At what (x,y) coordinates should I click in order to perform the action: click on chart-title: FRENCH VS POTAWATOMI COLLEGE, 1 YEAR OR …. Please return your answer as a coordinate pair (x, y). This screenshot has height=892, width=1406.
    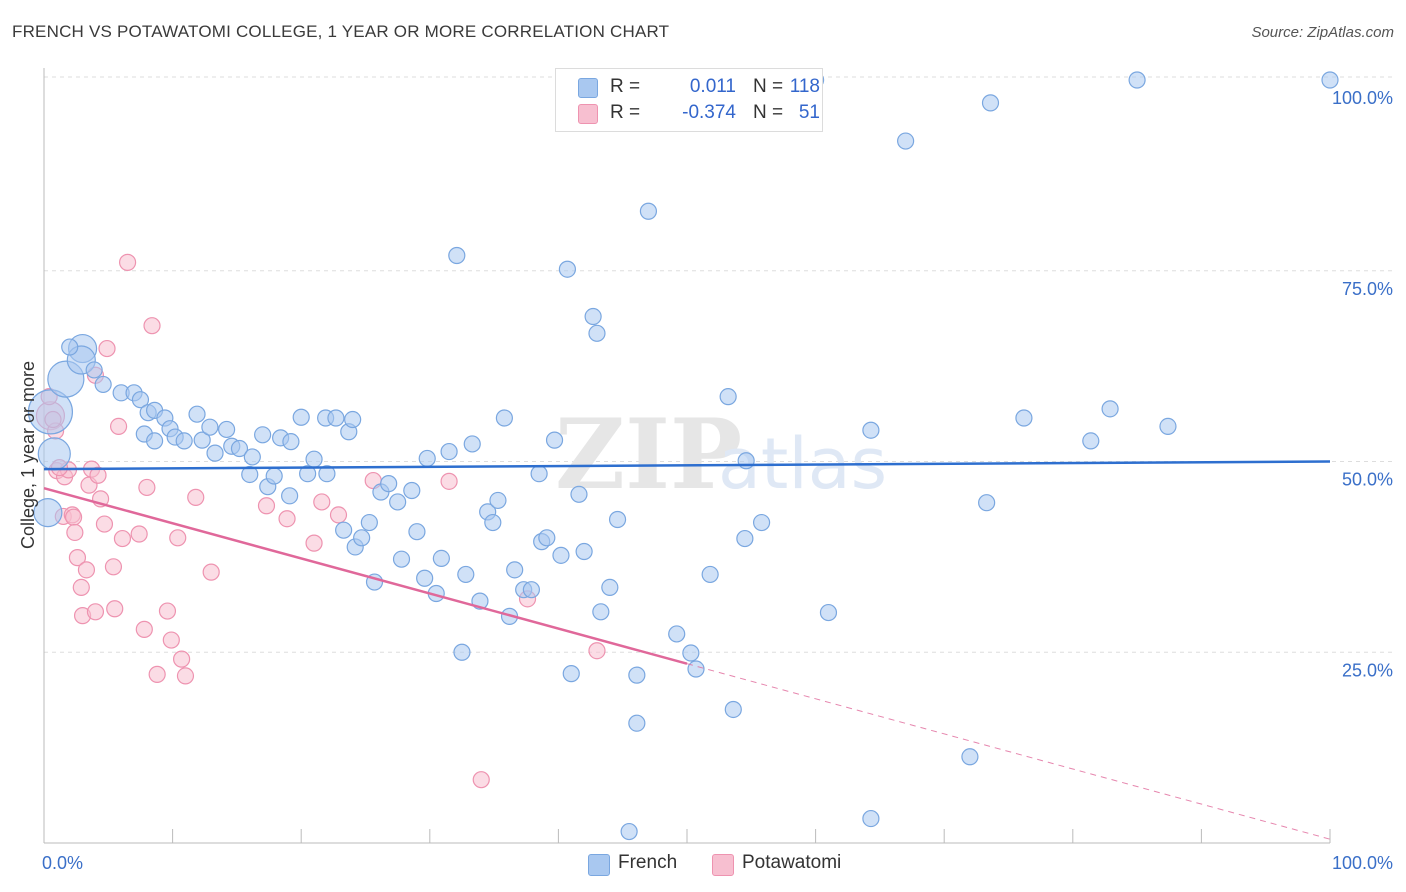
    Looking at the image, I should click on (341, 31).